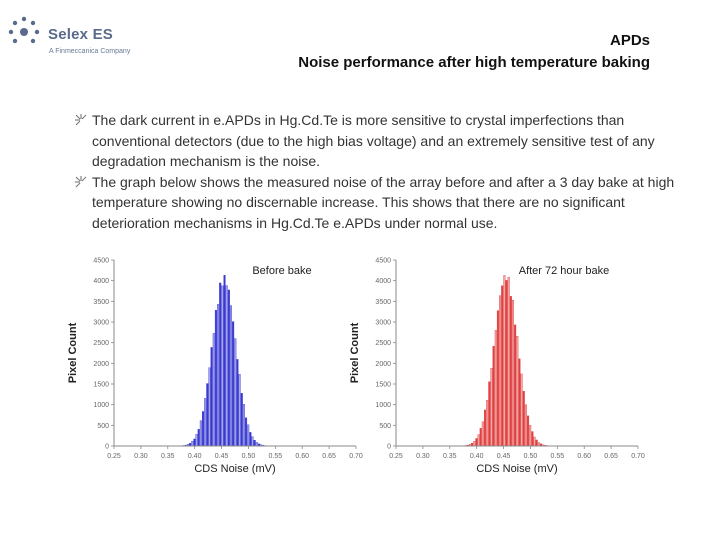 The image size is (720, 540). Describe the element at coordinates (107, 447) in the screenshot. I see `y-tick-label: 0` at that location.